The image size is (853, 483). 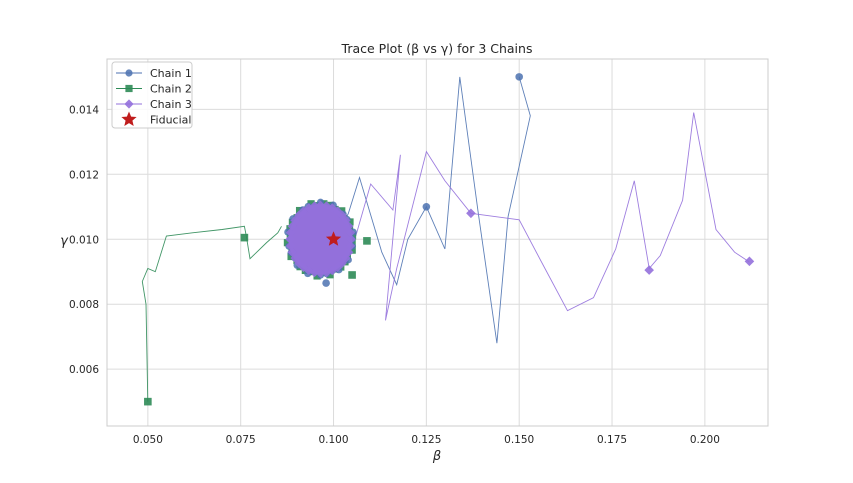 I want to click on legend: Chain 1 Chain 2 Chain 3 Fiducial, so click(x=152, y=95).